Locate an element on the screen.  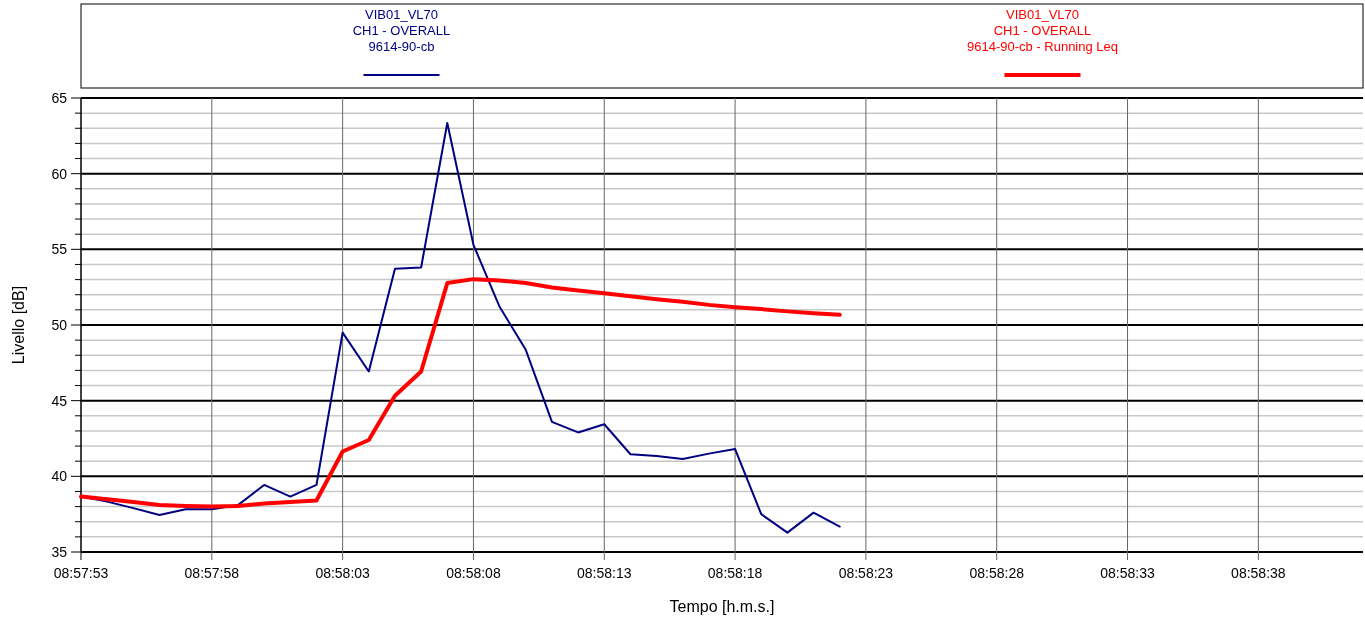
y-tick-label: 65 is located at coordinates (59, 97).